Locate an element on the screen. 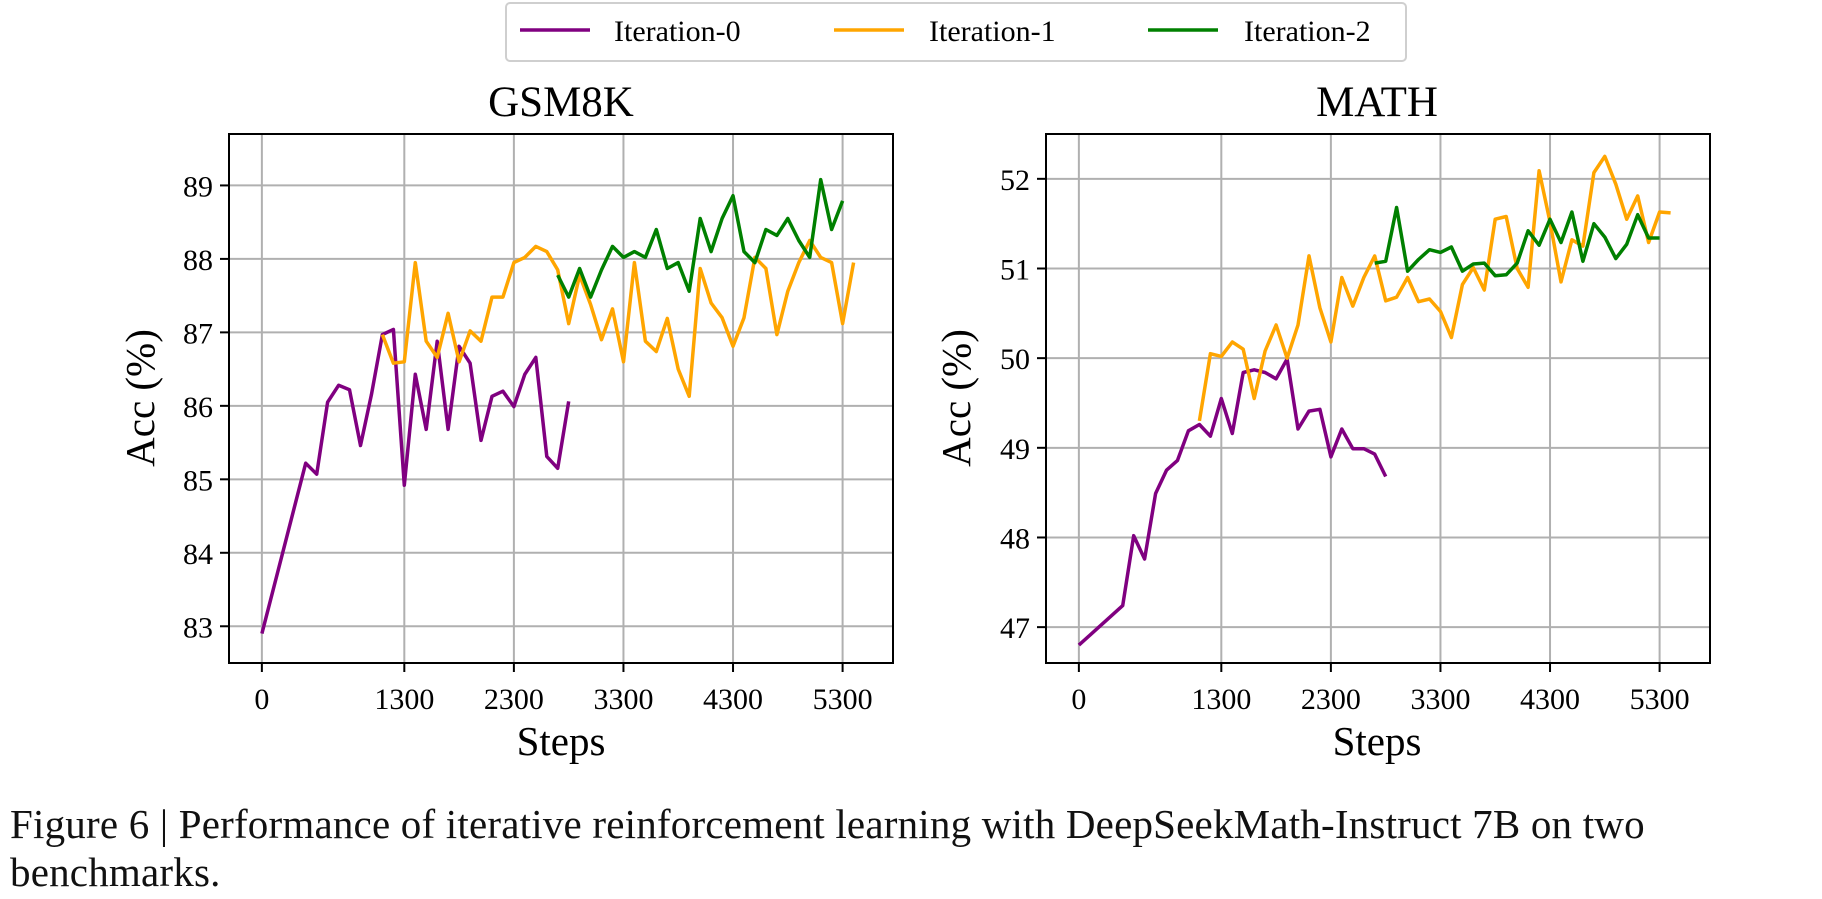 Image resolution: width=1822 pixels, height=899 pixels. y-tick-label-math: 49 is located at coordinates (1015, 449).